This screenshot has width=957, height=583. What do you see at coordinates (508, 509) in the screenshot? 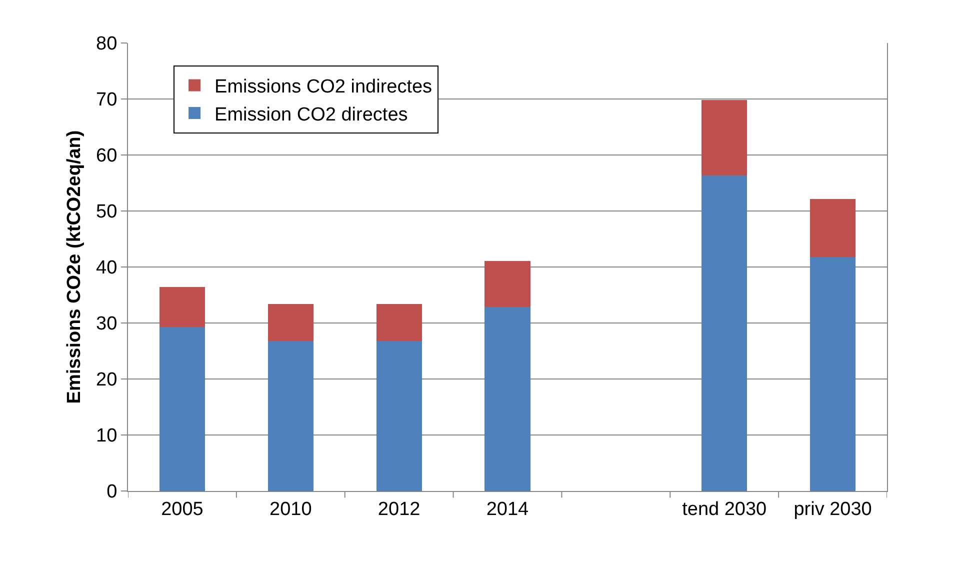
I see `x-tick-label: 2014` at bounding box center [508, 509].